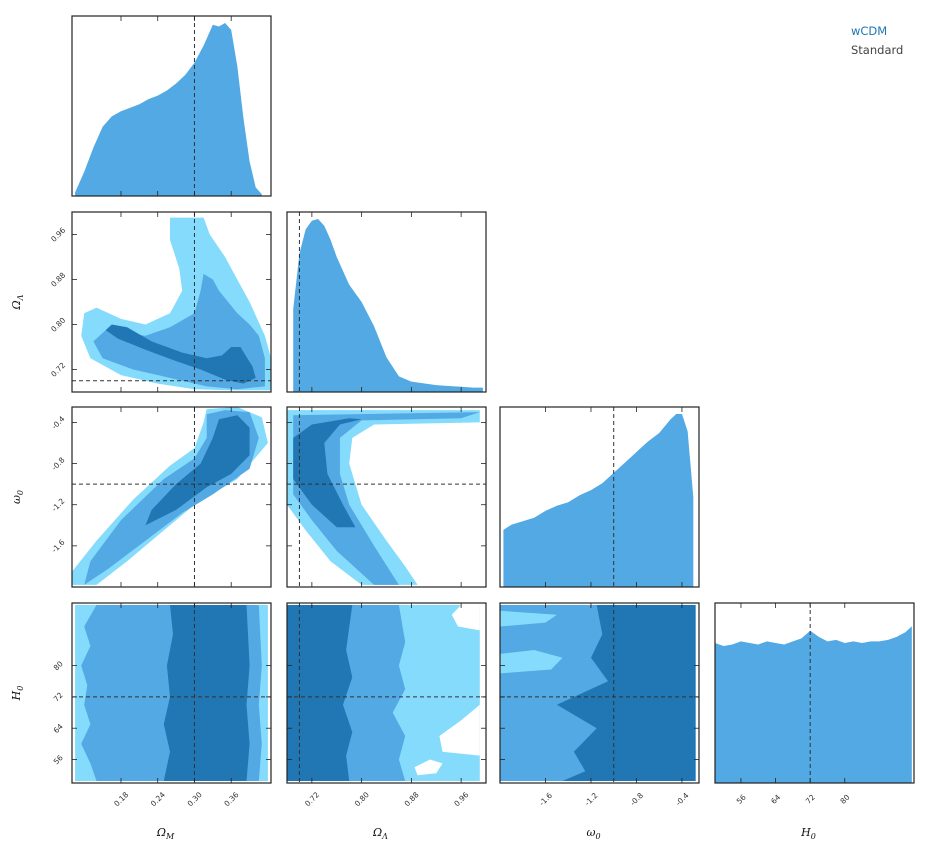  I want to click on joint-om-h0: 0.18 0.24 0.30 0.36 56 64 72 80, so click(162, 705).